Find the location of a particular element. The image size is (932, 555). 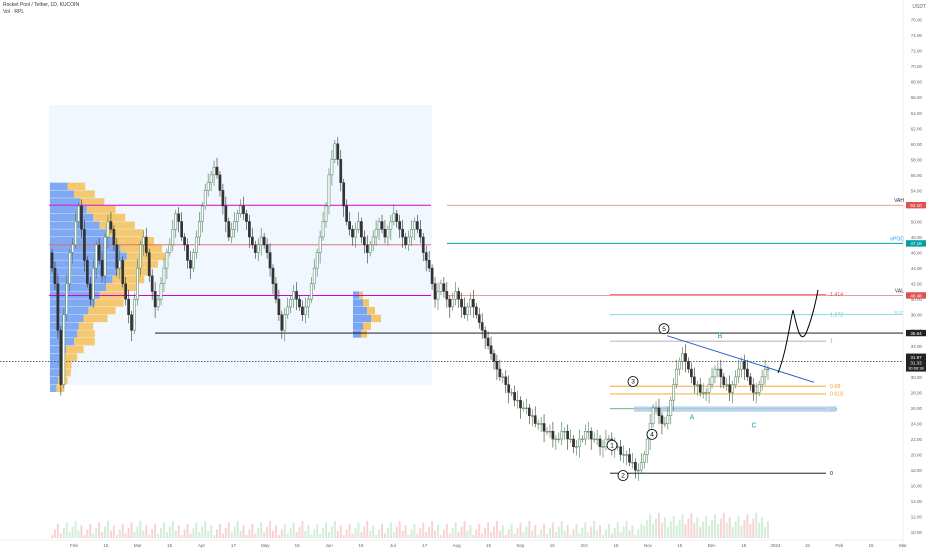

x-tick-label: 2024 is located at coordinates (775, 545).